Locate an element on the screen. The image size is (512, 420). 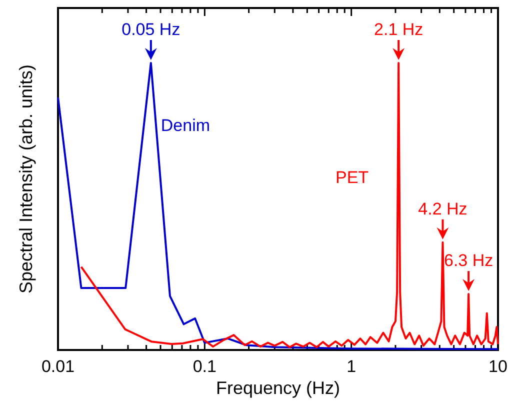
x-tick-label: 0.1 is located at coordinates (204, 366).